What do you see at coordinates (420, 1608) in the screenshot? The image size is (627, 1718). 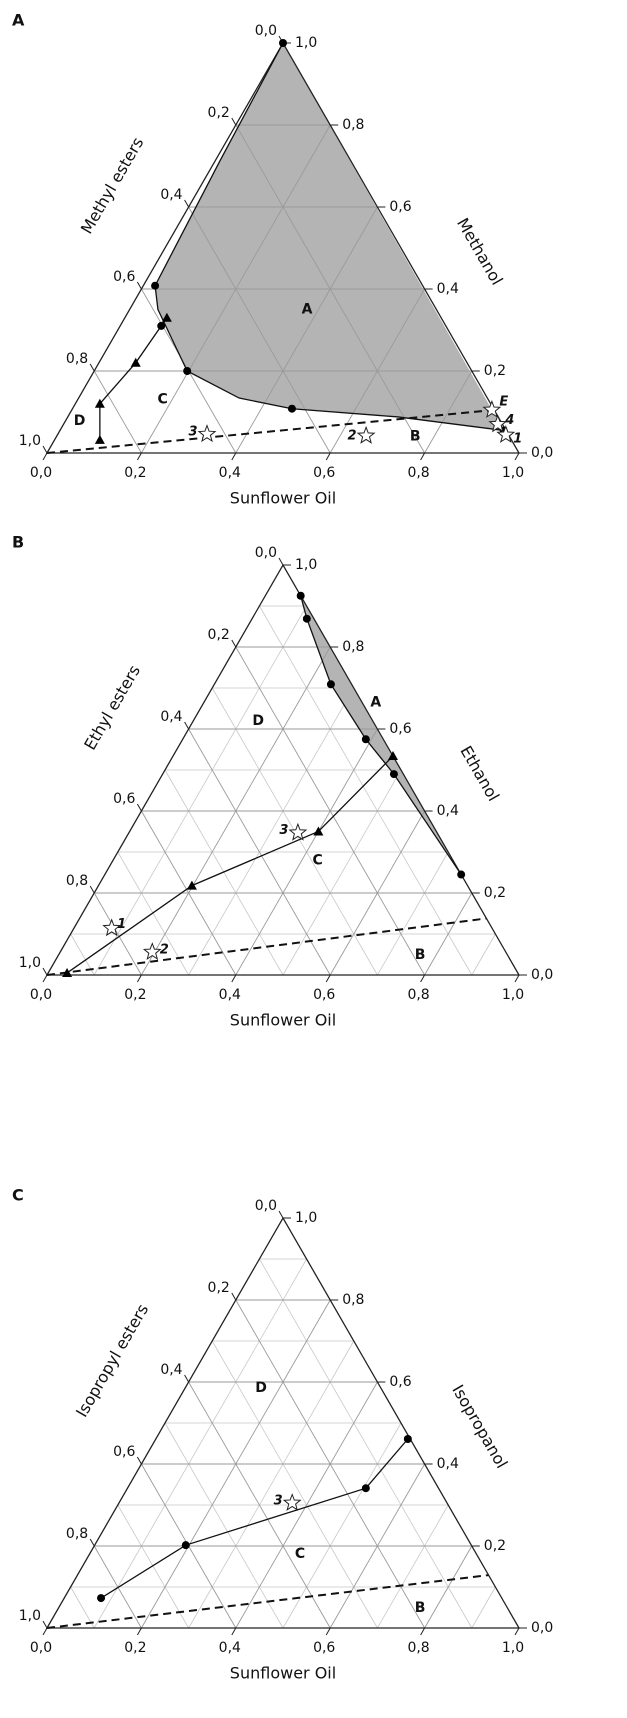 I see `region-label: B` at bounding box center [420, 1608].